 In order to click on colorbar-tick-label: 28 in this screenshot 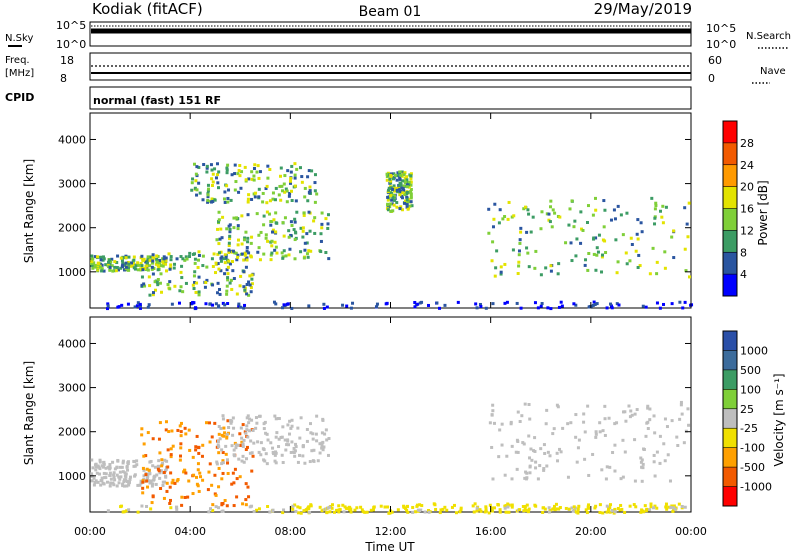, I will do `click(747, 143)`.